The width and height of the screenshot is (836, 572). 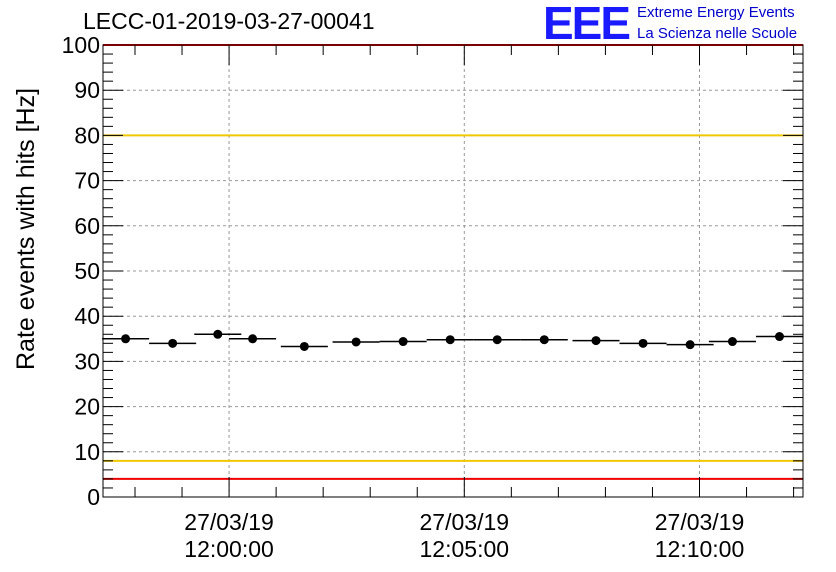 What do you see at coordinates (87, 361) in the screenshot?
I see `y-tick-label: 30` at bounding box center [87, 361].